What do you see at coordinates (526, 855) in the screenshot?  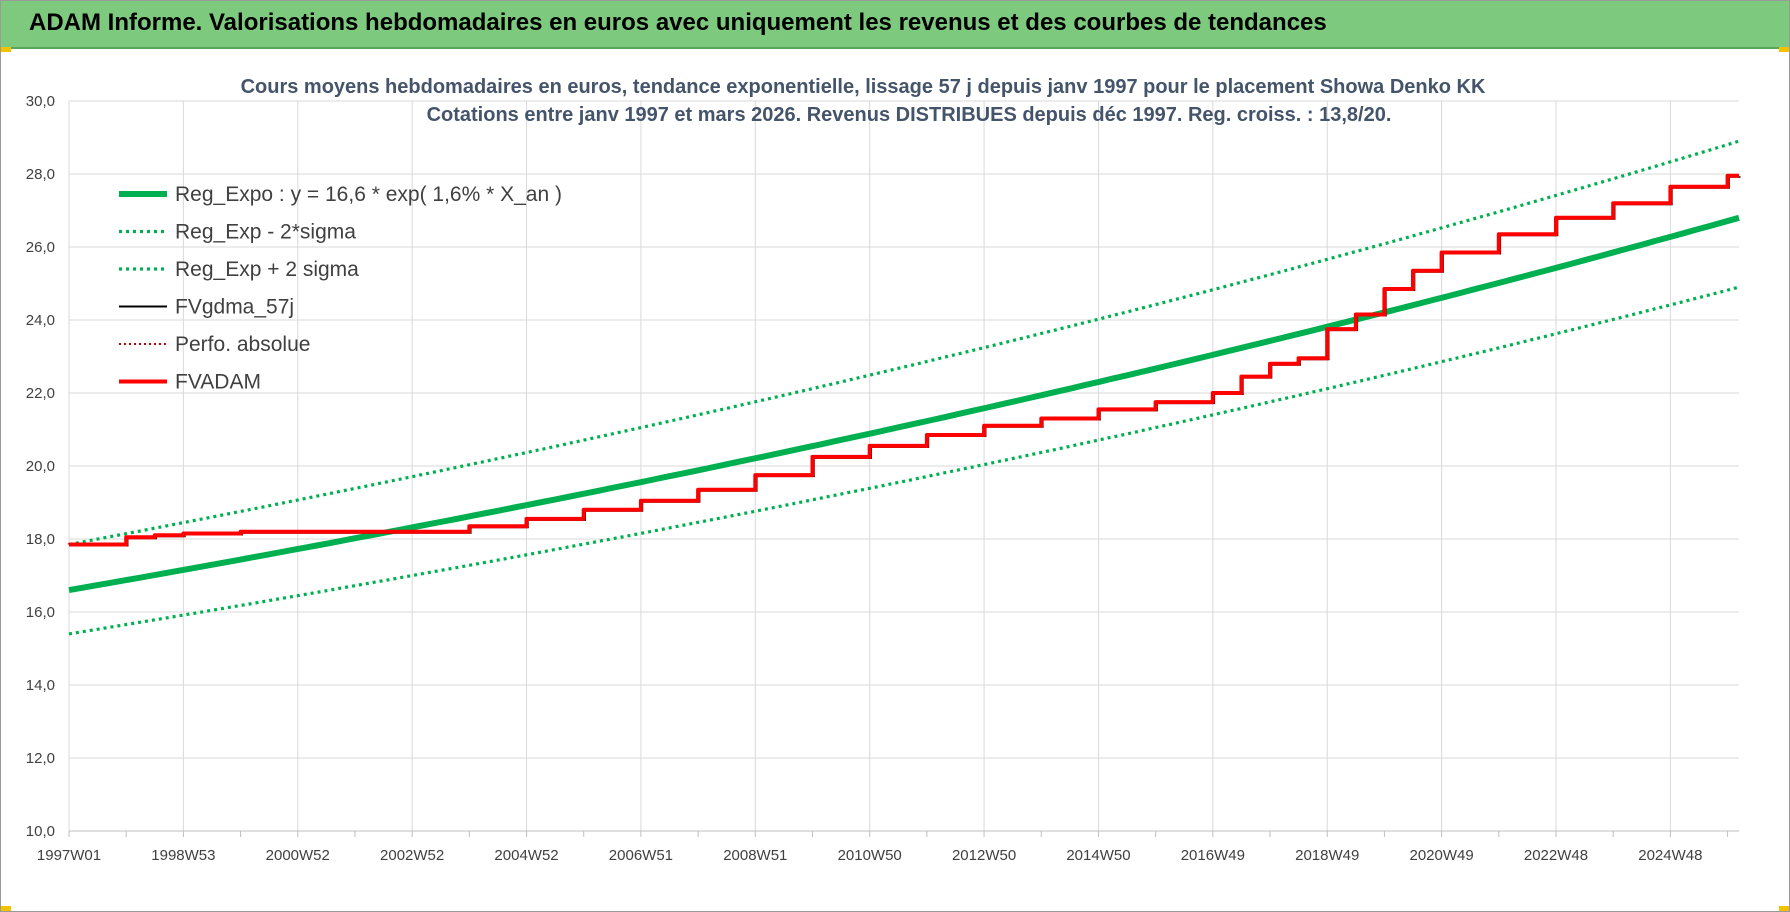 I see `x-tick-label: 2004W52` at bounding box center [526, 855].